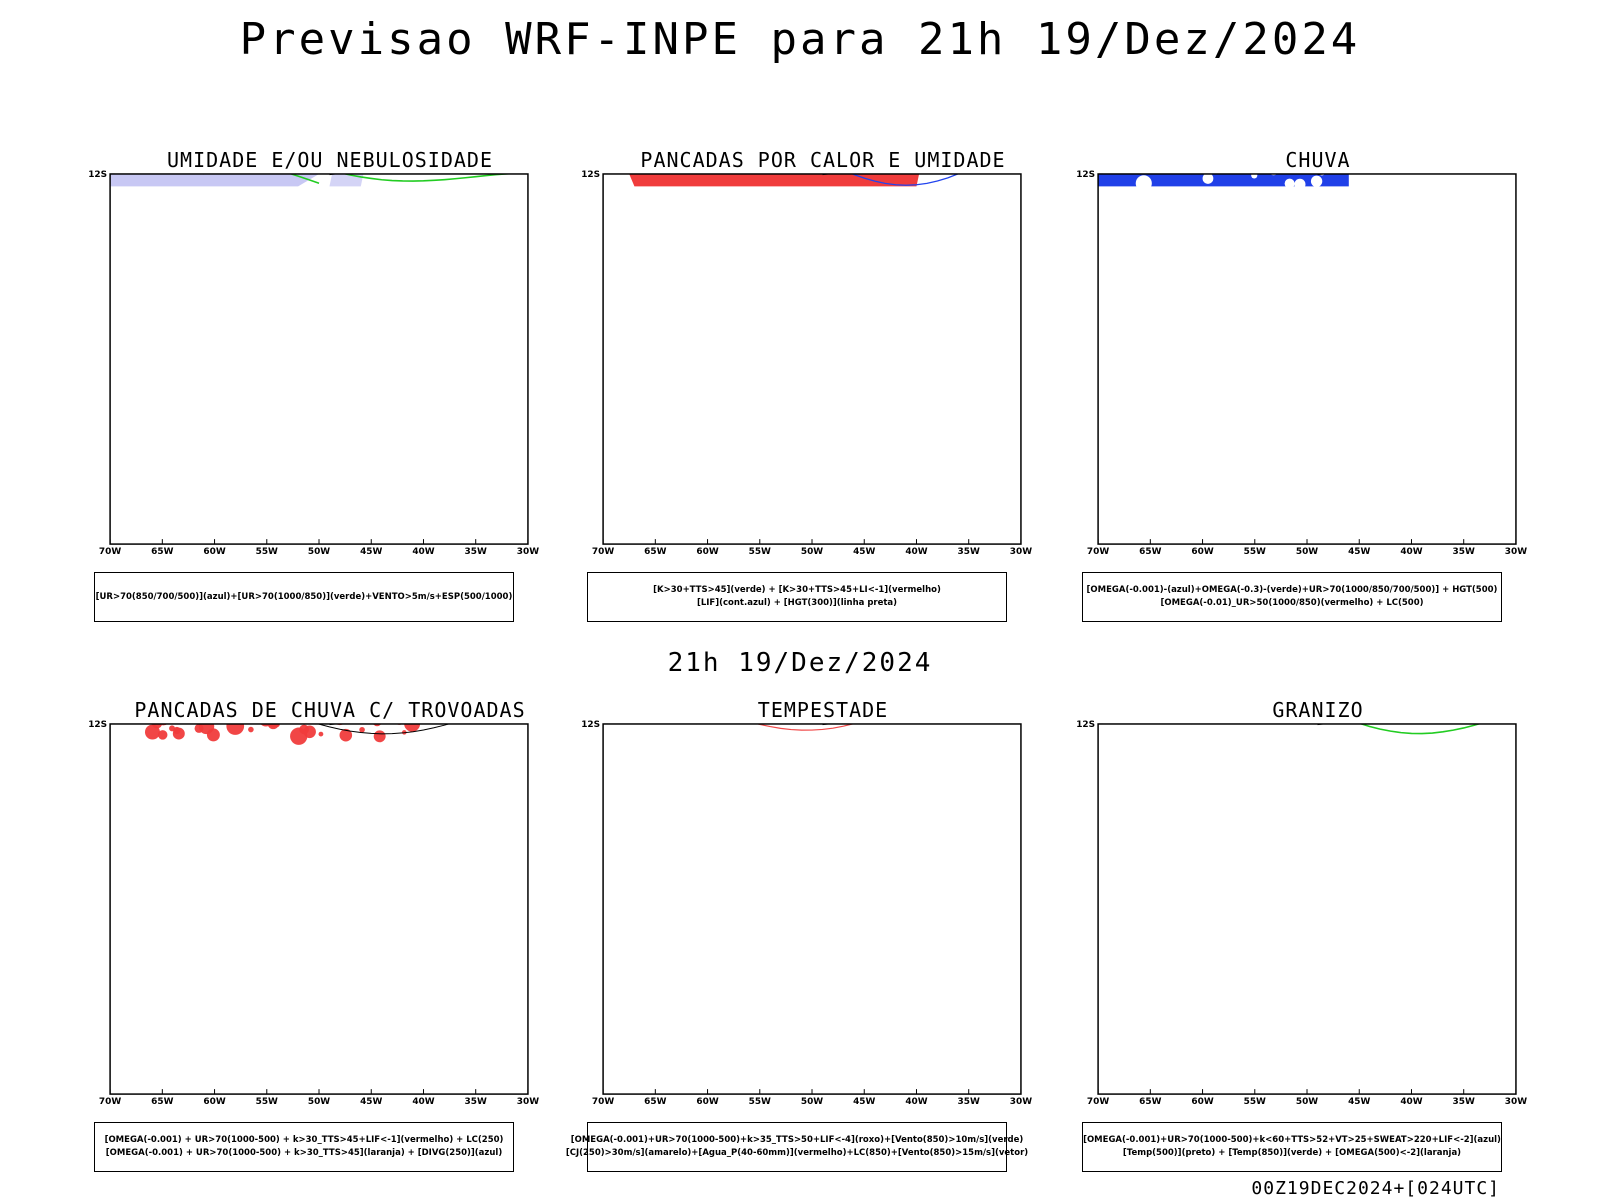 Image resolution: width=1600 pixels, height=1200 pixels. Describe the element at coordinates (350, 173) in the screenshot. I see `contour-label: 1012` at that location.